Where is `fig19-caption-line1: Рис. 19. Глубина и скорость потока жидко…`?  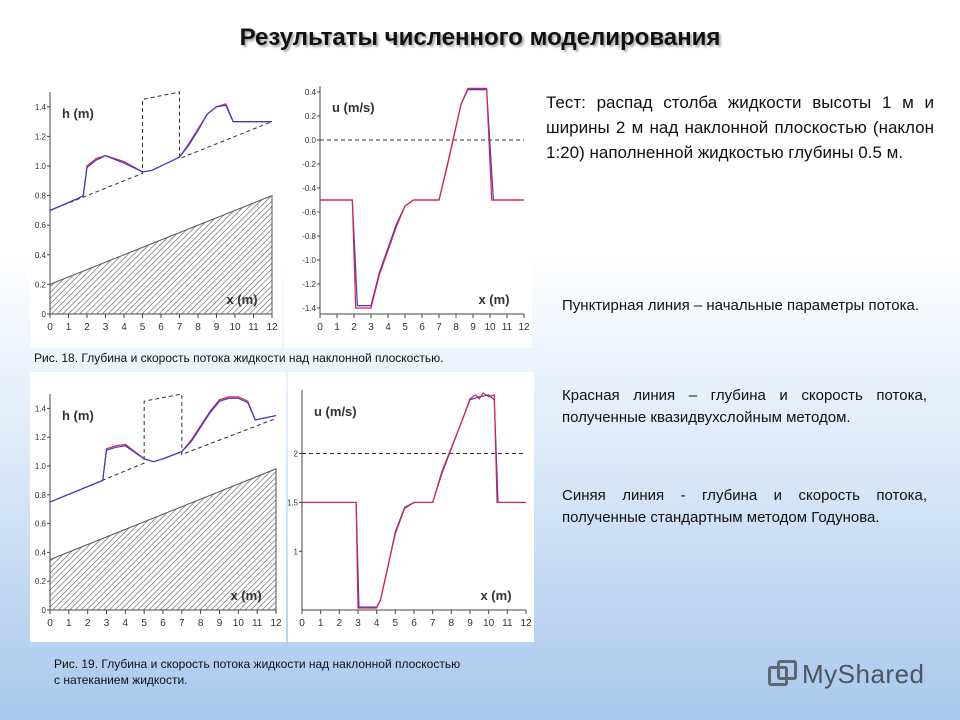 fig19-caption-line1: Рис. 19. Глубина и скорость потока жидко… is located at coordinates (257, 664).